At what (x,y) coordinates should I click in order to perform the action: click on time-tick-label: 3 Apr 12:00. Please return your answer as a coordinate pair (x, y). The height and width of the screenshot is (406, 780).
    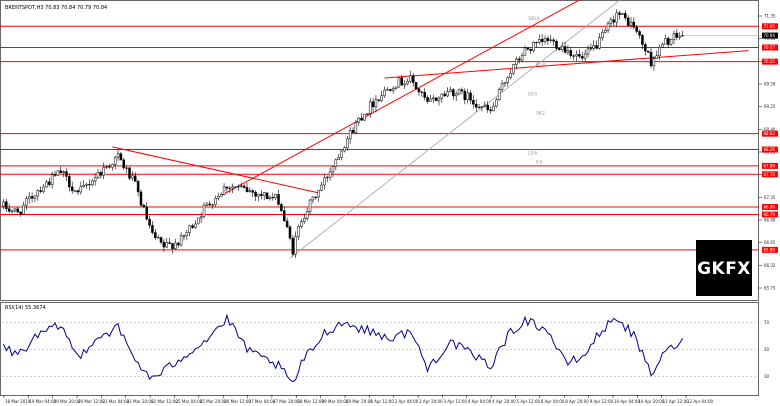
    Looking at the image, I should click on (455, 401).